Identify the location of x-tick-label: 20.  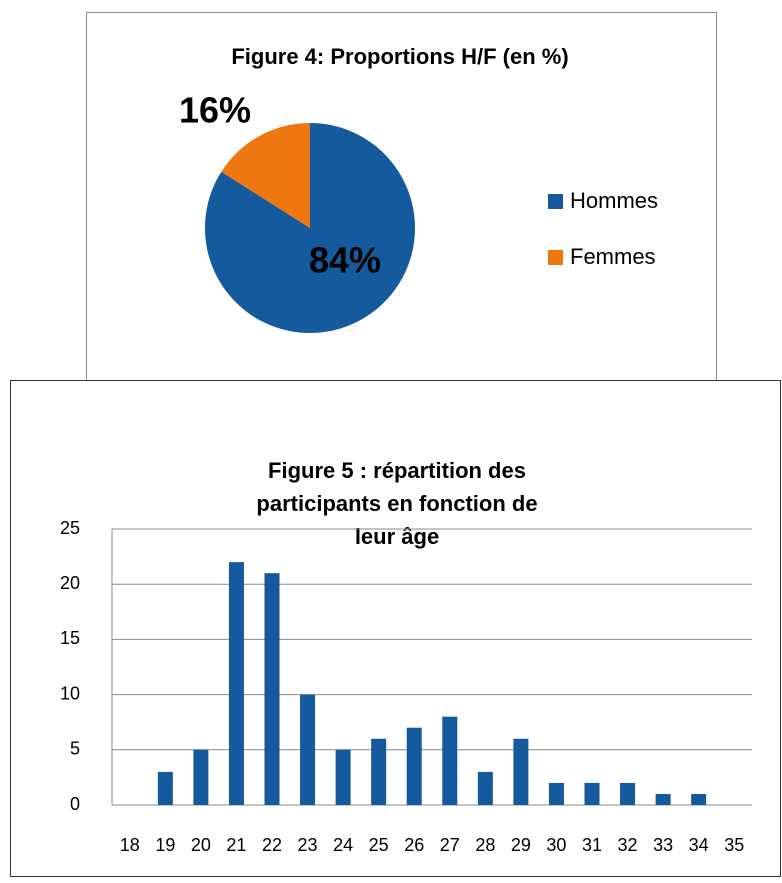
(201, 845).